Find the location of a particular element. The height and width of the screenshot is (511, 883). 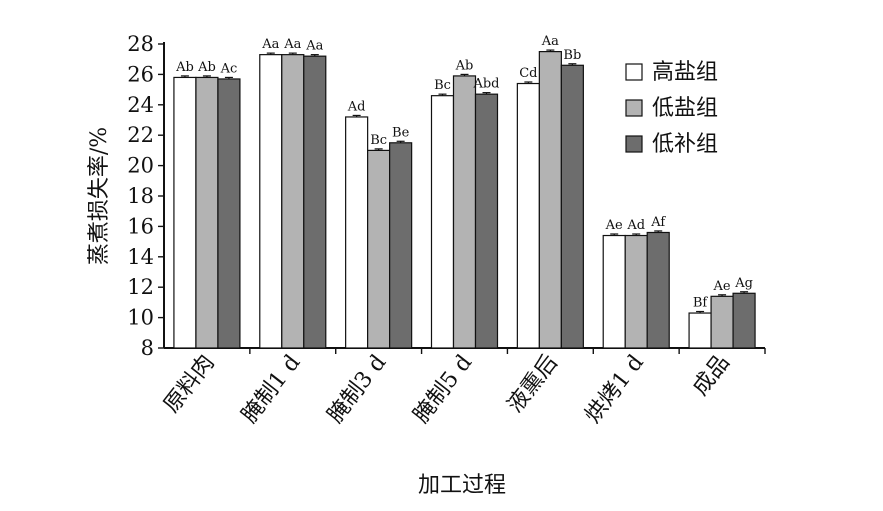

x-tick-label-2: 腌制3 d is located at coordinates (357, 389).